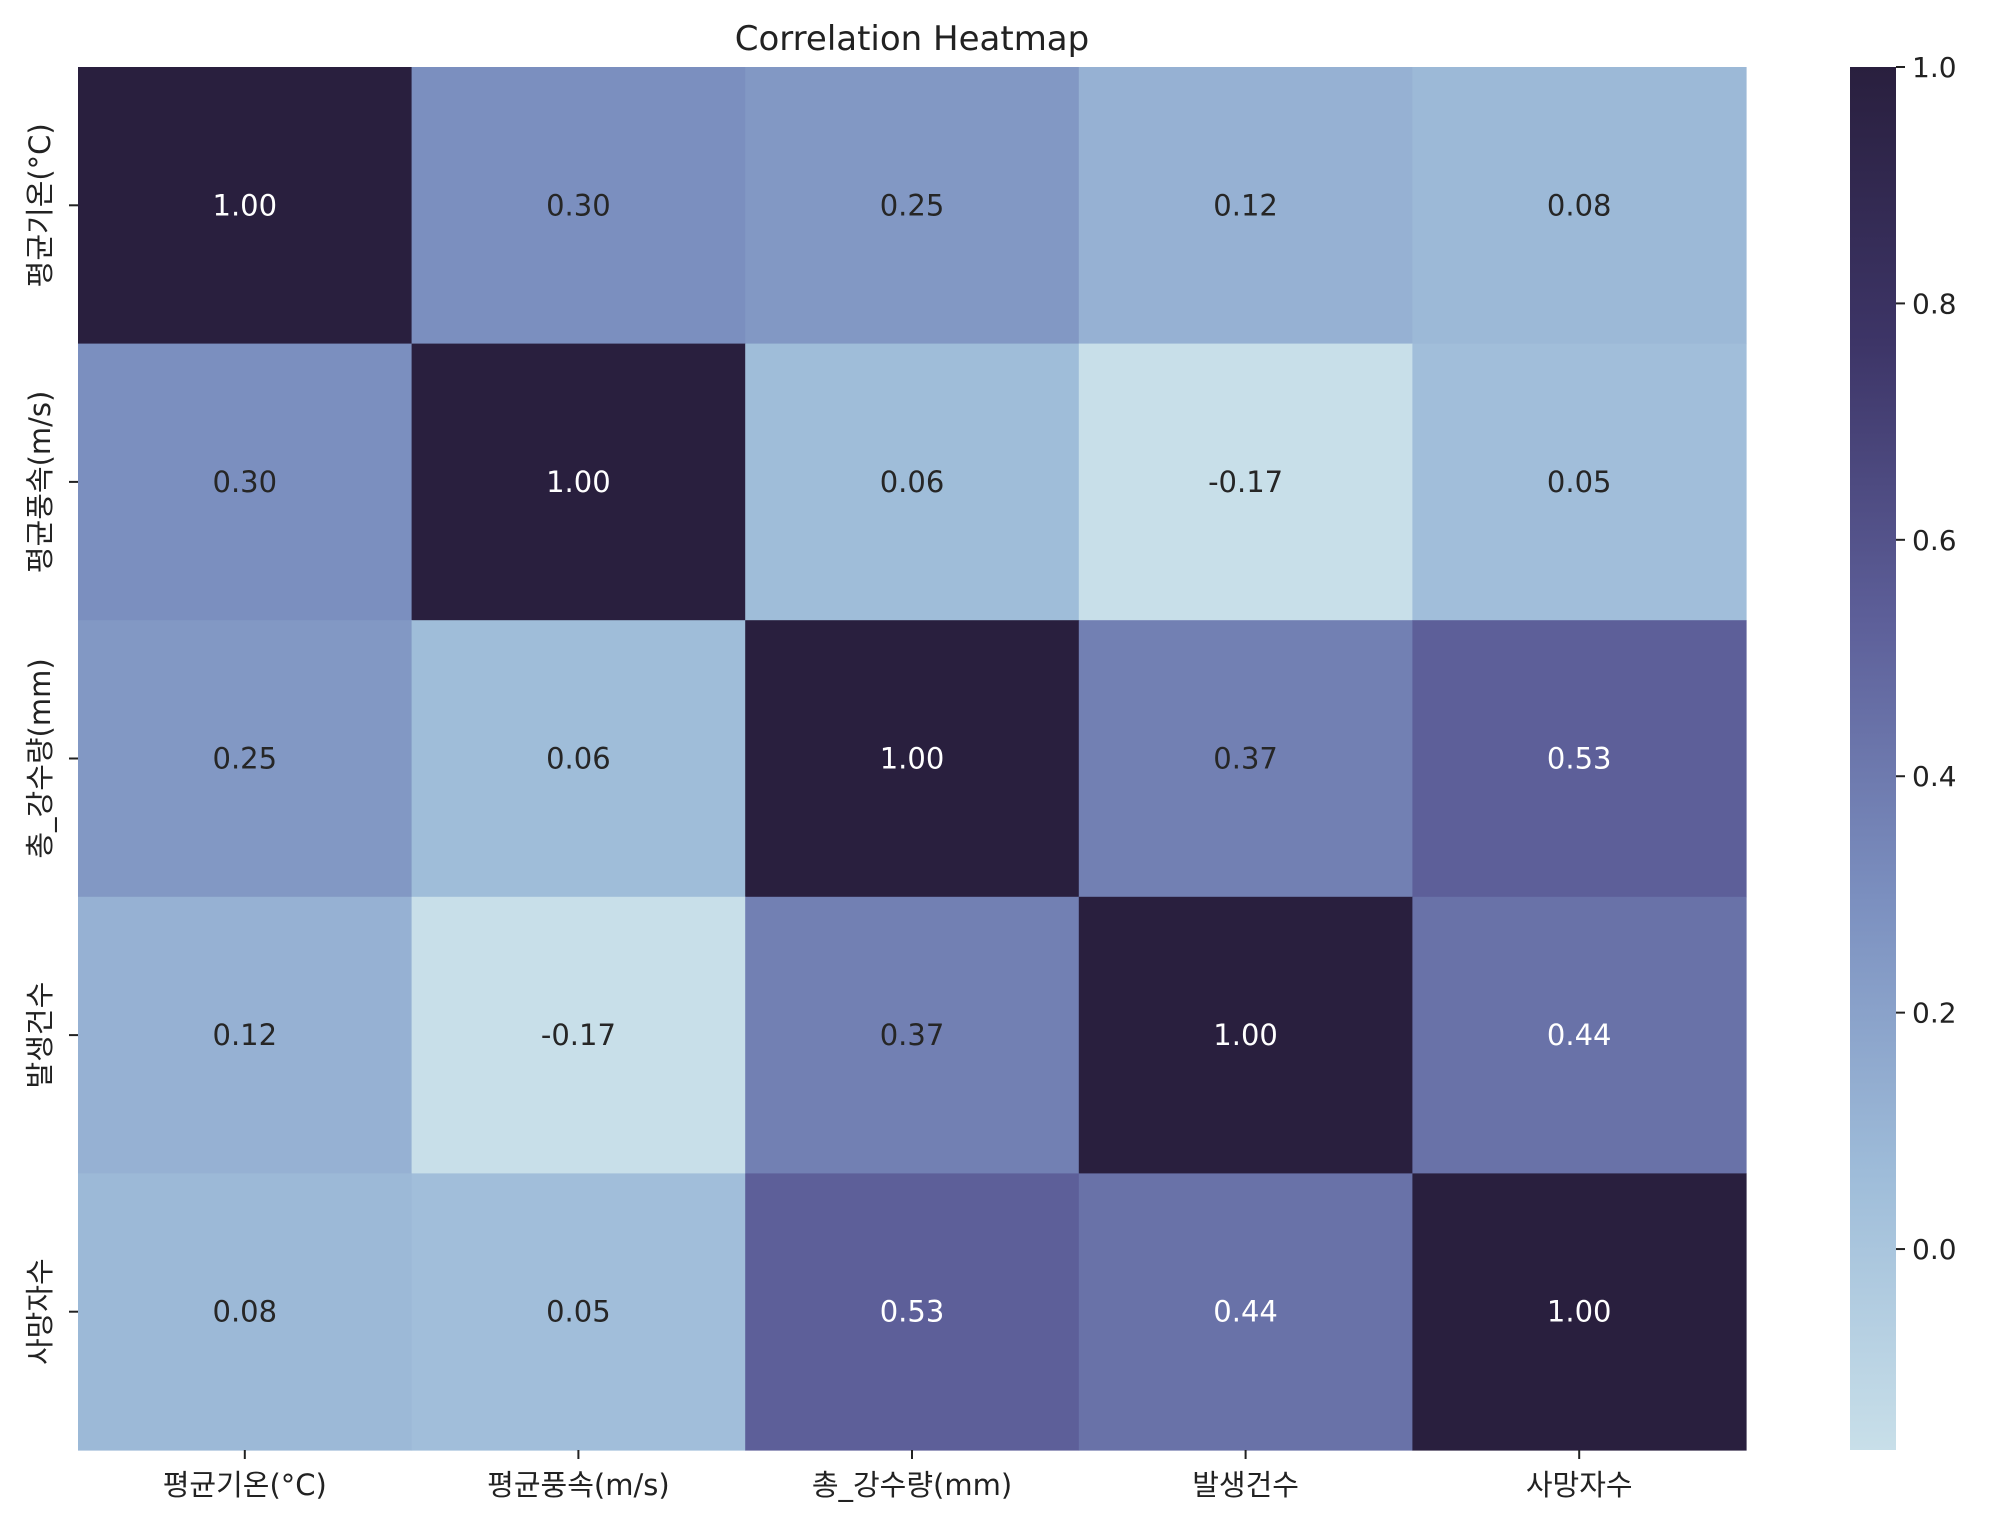  Describe the element at coordinates (245, 1485) in the screenshot. I see `x-tick-label: 평균기온(°C)` at that location.